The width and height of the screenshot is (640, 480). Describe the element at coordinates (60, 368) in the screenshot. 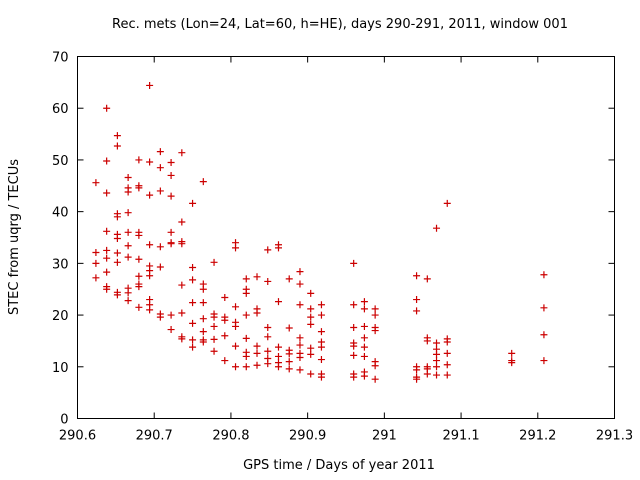

I see `y-tick-label: 10` at that location.